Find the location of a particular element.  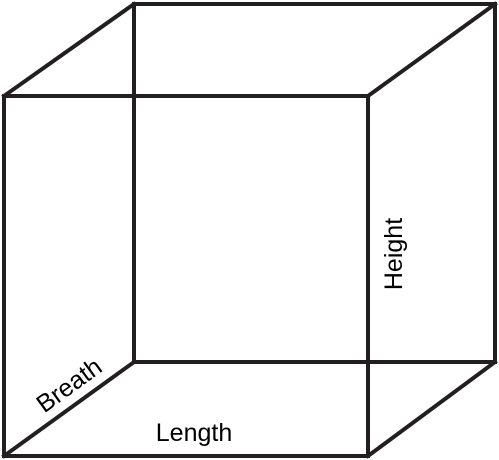

bottom-left-depth-edge is located at coordinates (69, 409).